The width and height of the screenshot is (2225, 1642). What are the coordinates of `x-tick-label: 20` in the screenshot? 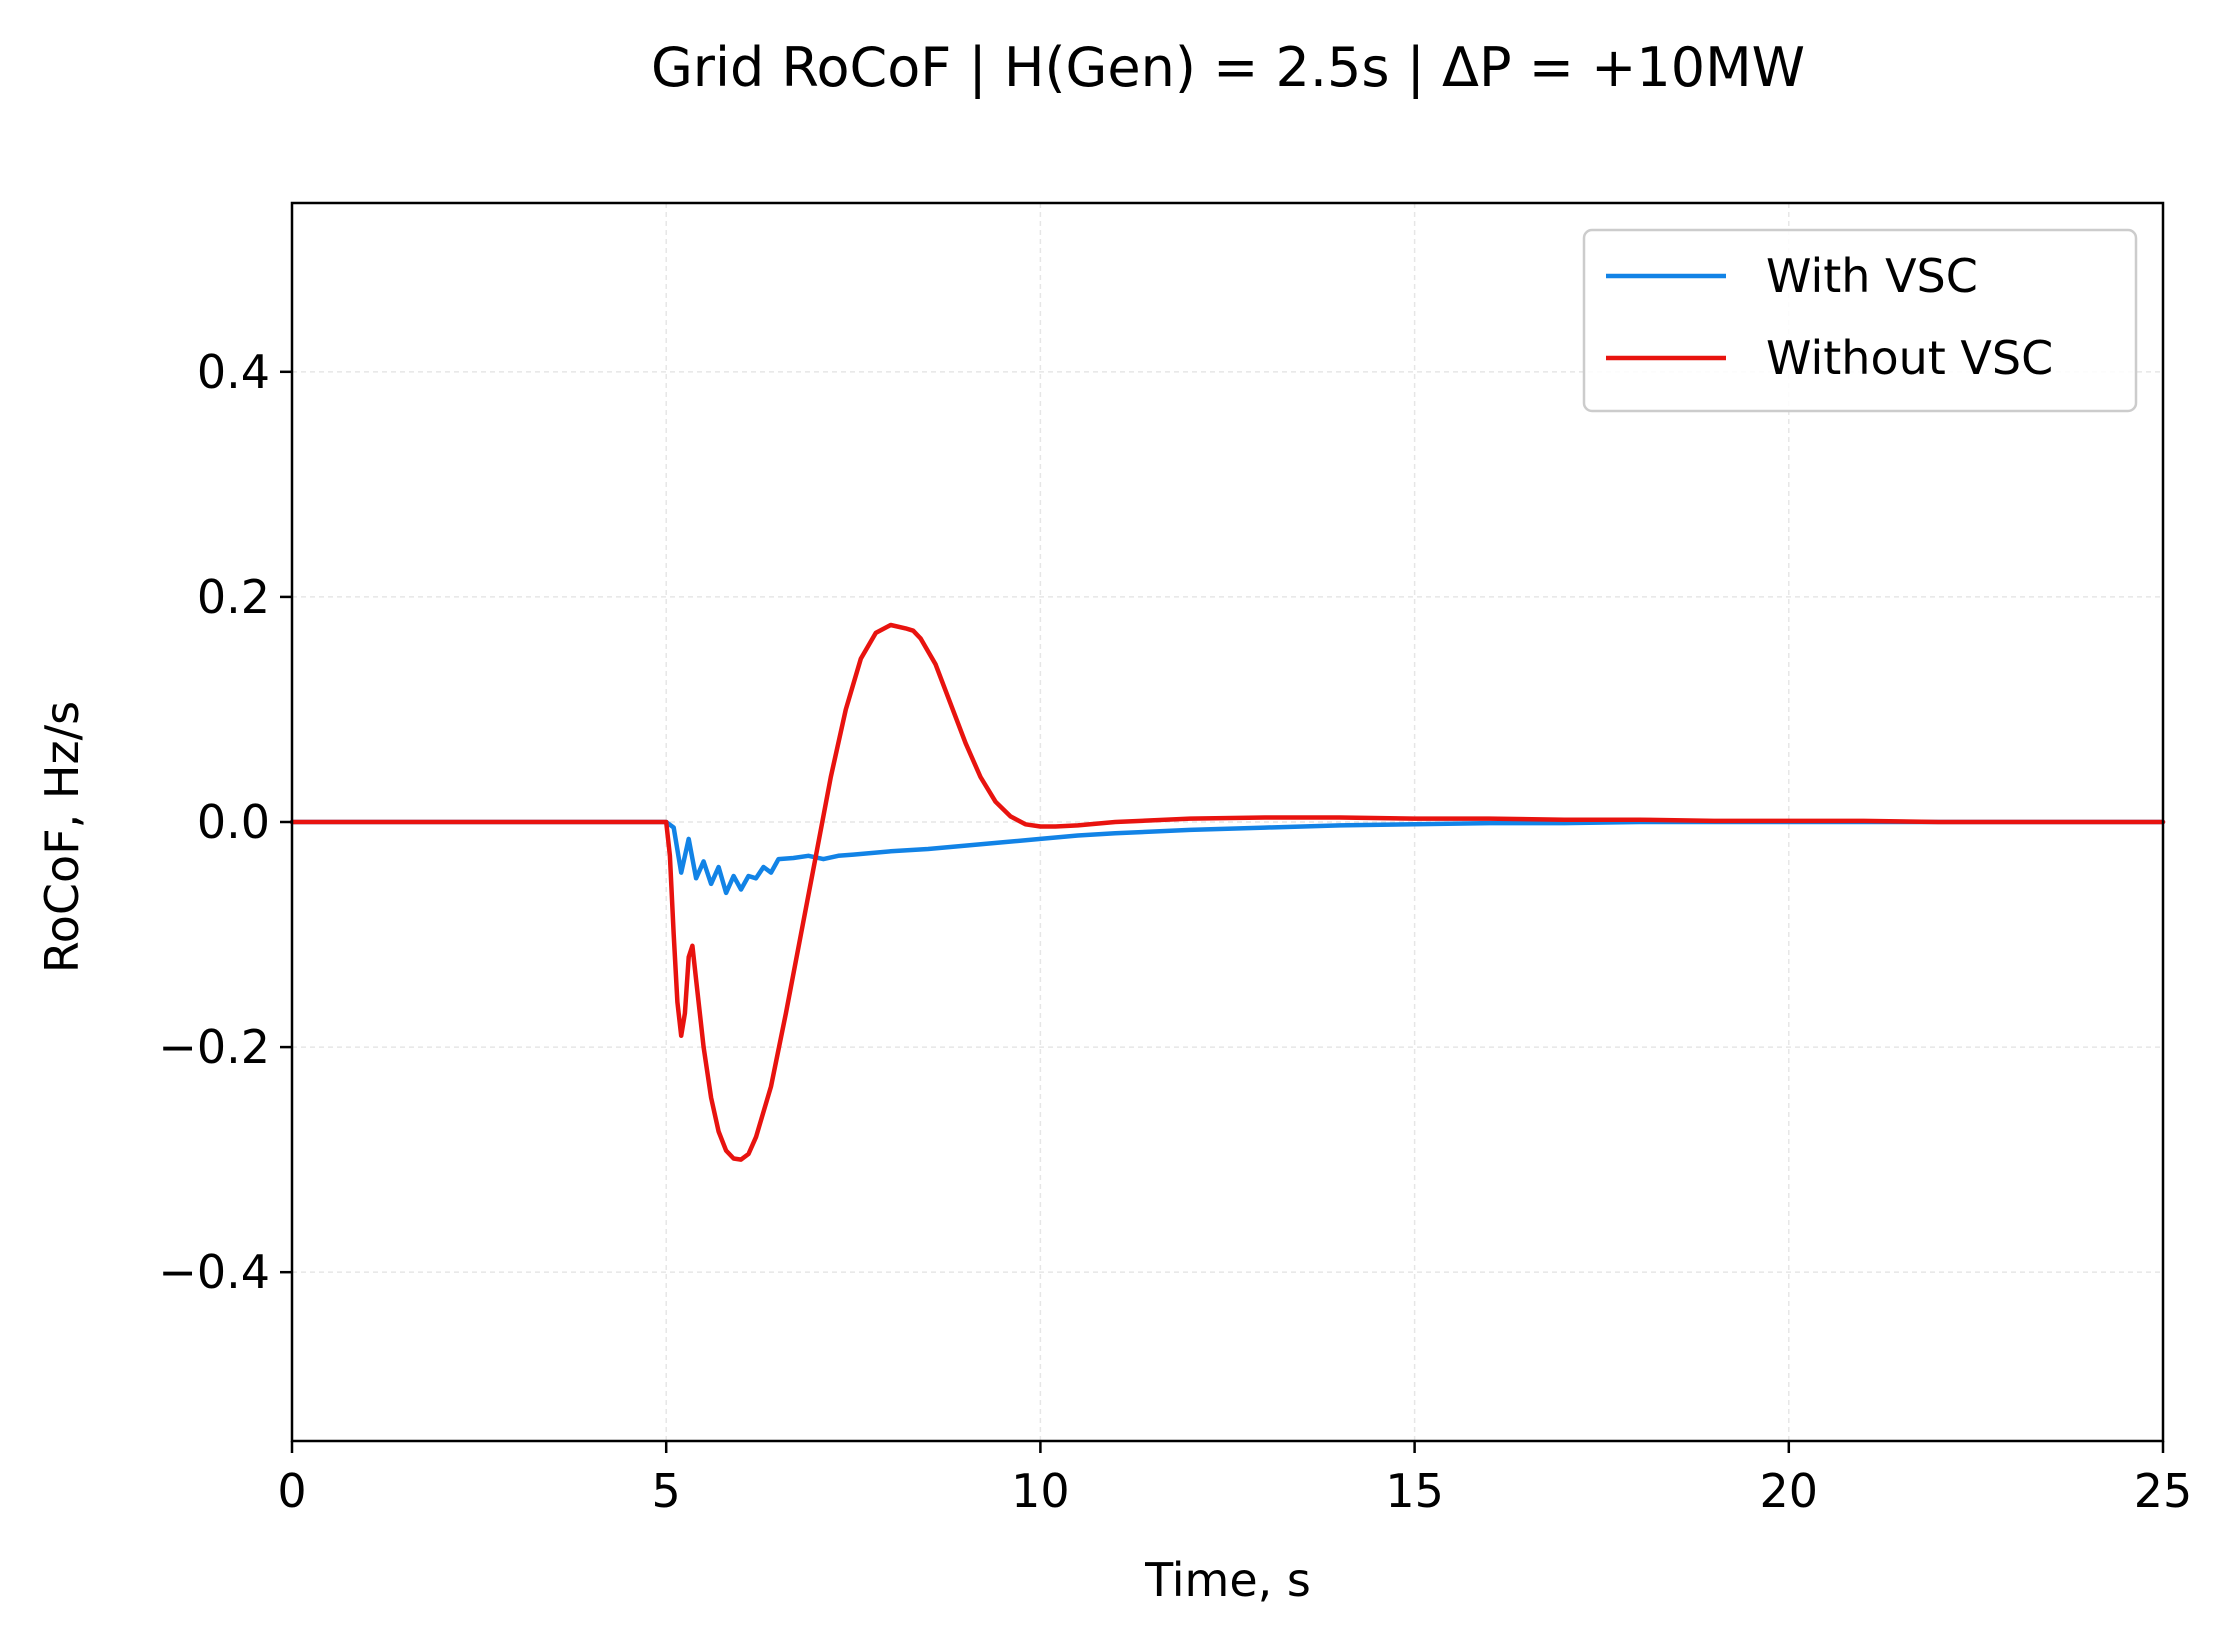 It's located at (1789, 1491).